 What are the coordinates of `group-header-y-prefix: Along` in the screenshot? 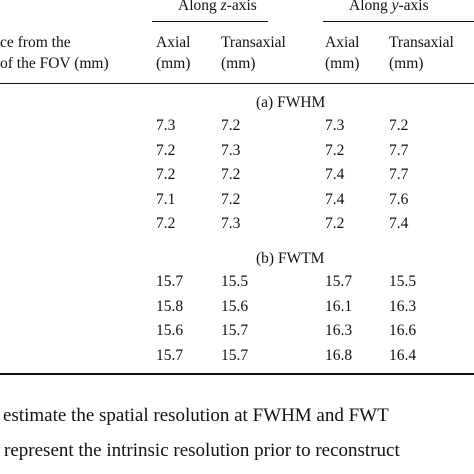 It's located at (370, 7).